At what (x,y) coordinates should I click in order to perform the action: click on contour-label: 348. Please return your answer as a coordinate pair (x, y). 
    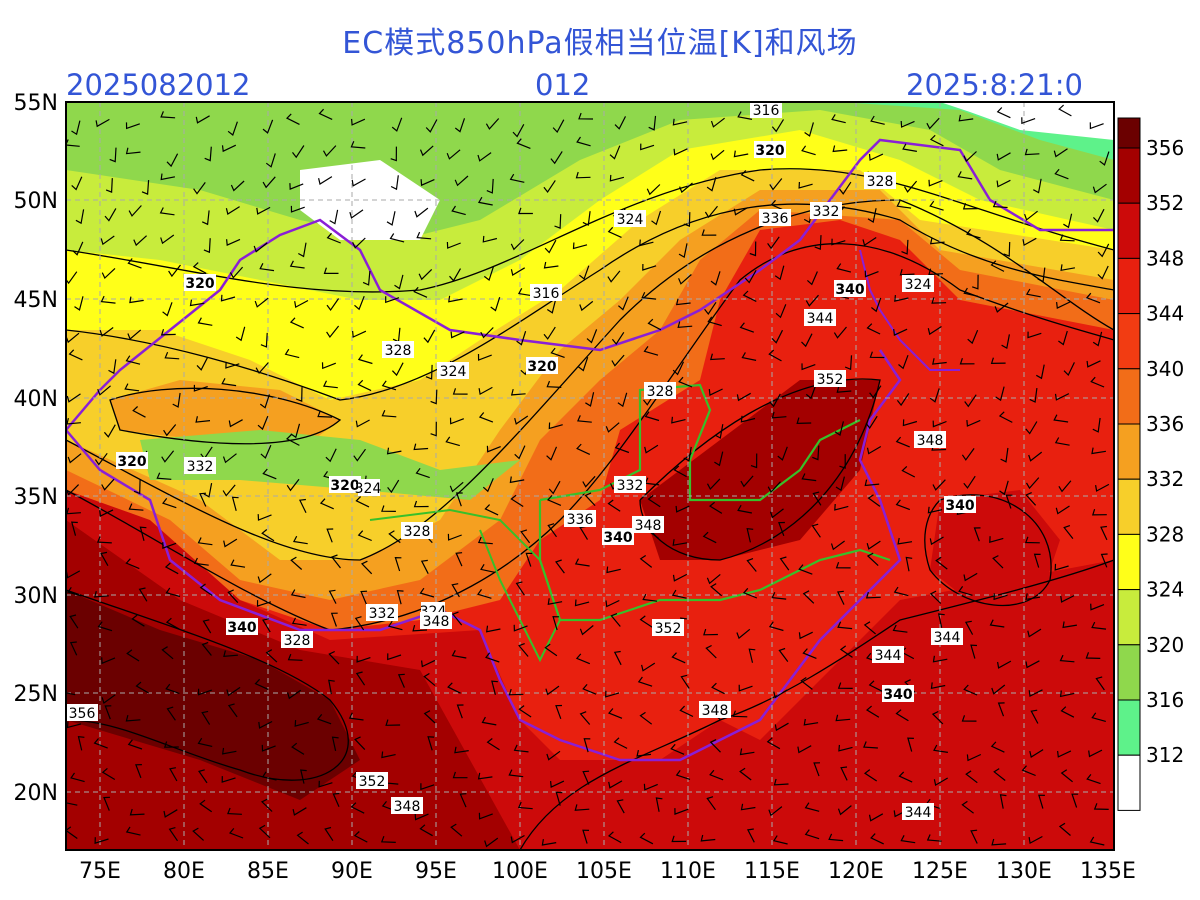
    Looking at the image, I should click on (930, 440).